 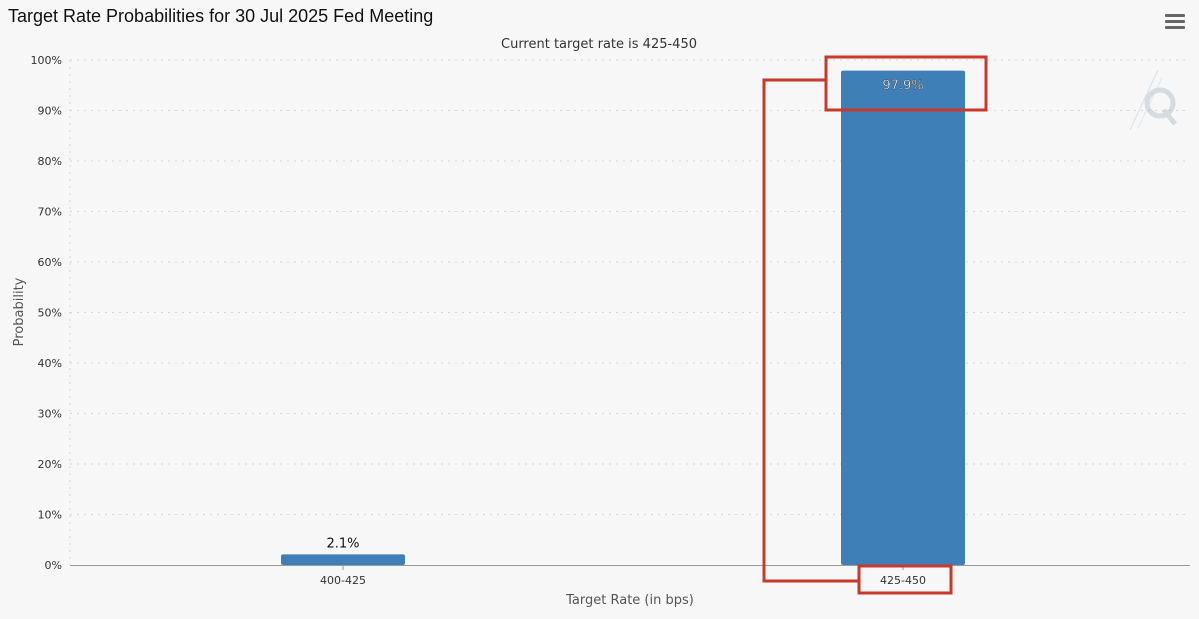 What do you see at coordinates (50, 464) in the screenshot?
I see `y-tick-label: 20%` at bounding box center [50, 464].